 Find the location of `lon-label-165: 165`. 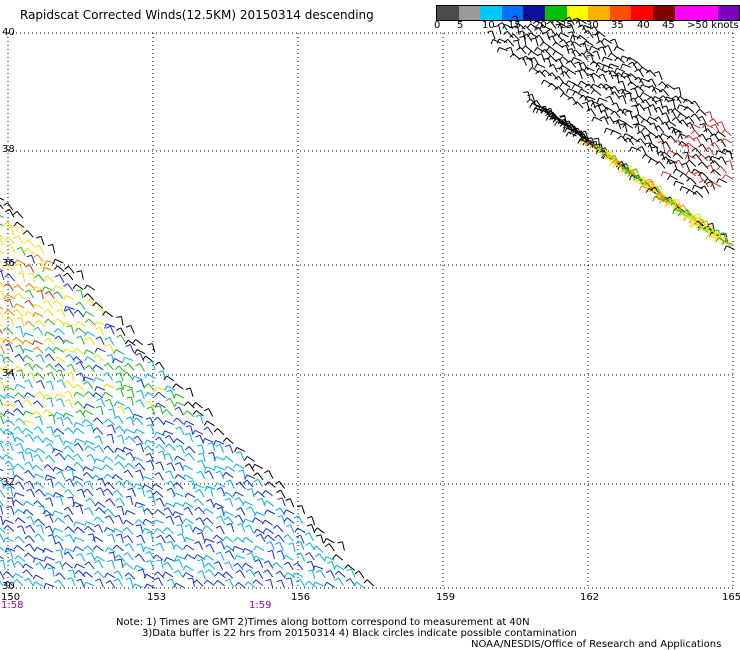

lon-label-165: 165 is located at coordinates (731, 597).